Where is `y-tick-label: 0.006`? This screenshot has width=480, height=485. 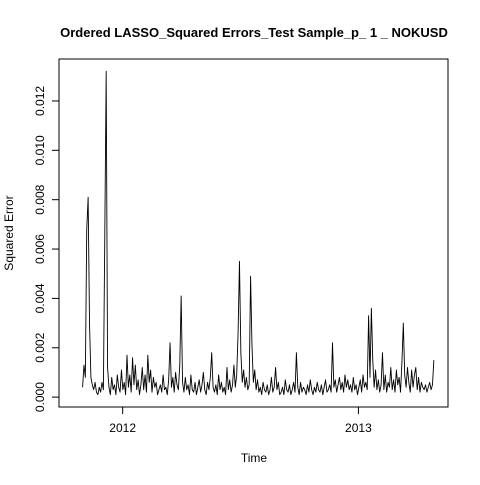
y-tick-label: 0.006 is located at coordinates (40, 249).